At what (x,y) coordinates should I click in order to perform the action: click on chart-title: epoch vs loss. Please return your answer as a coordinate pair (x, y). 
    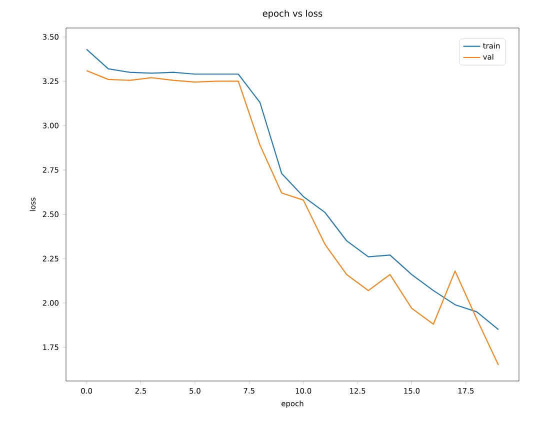
    Looking at the image, I should click on (292, 14).